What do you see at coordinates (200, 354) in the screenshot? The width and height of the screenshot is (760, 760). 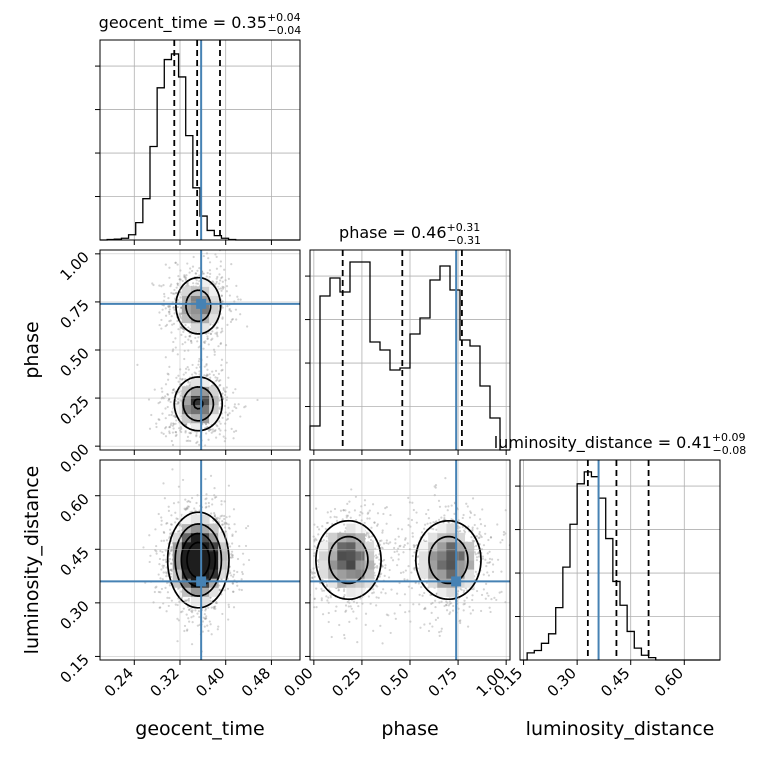 I see `panel-2d-inner-phase_vs_geocent_time` at bounding box center [200, 354].